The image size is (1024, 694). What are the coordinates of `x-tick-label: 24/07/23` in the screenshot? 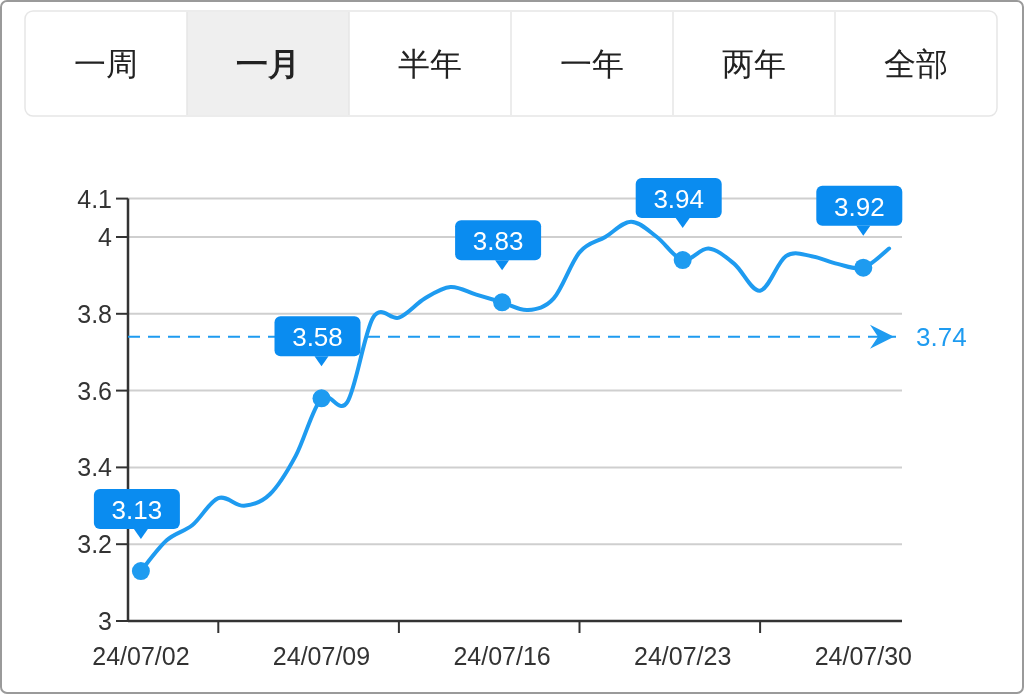 It's located at (683, 656).